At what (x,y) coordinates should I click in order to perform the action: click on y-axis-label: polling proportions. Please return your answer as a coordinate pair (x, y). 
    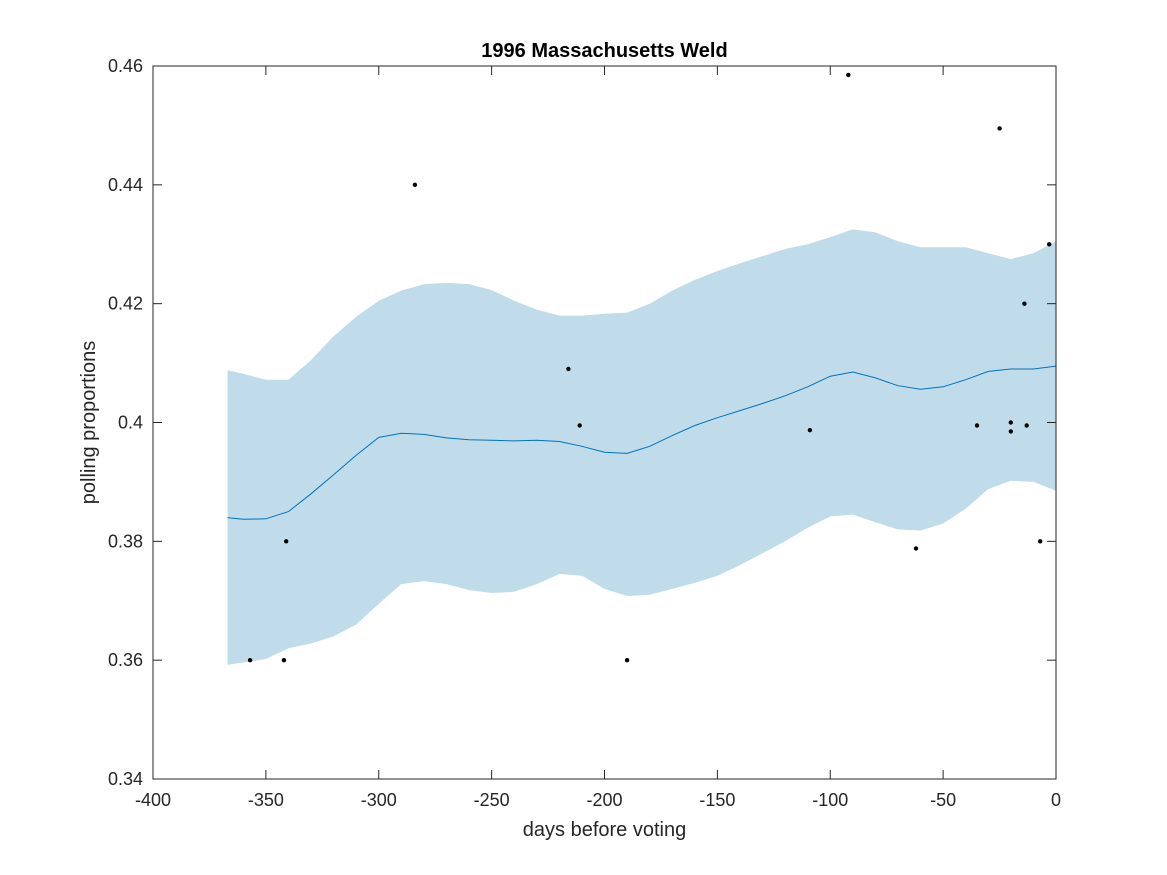
    Looking at the image, I should click on (89, 422).